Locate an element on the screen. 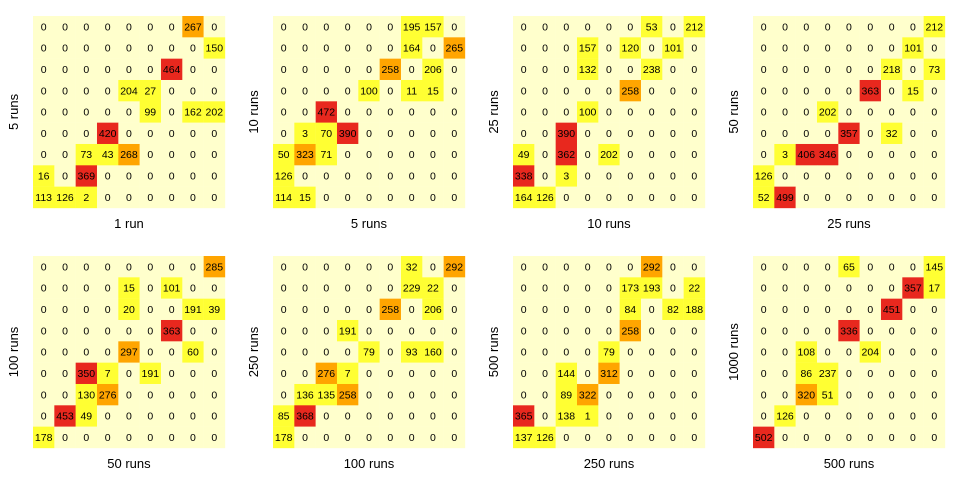 The image size is (960, 480). x-axis-label: 100 runs is located at coordinates (369, 463).